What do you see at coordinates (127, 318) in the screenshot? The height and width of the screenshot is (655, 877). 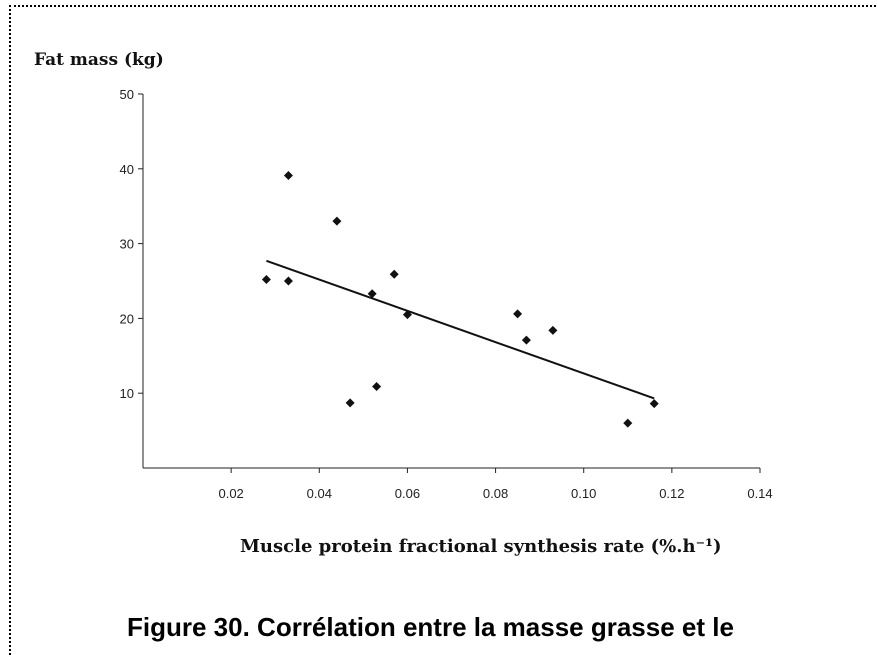 I see `y-tick-label: 20` at bounding box center [127, 318].